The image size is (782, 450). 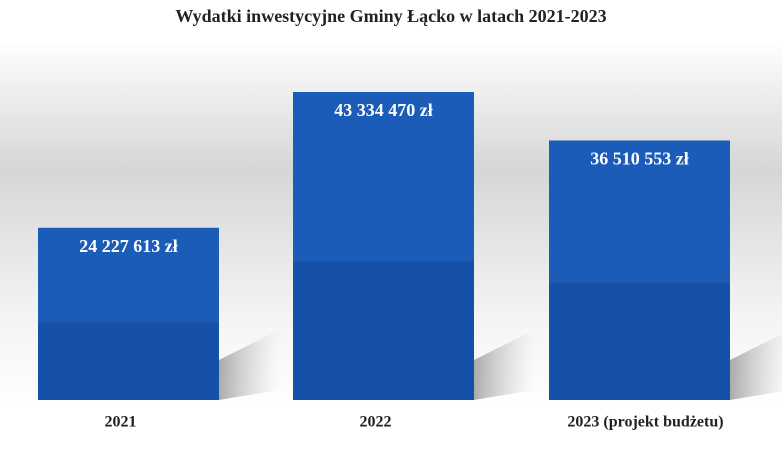 I want to click on value-label: 24 227 613 zł, so click(x=128, y=246).